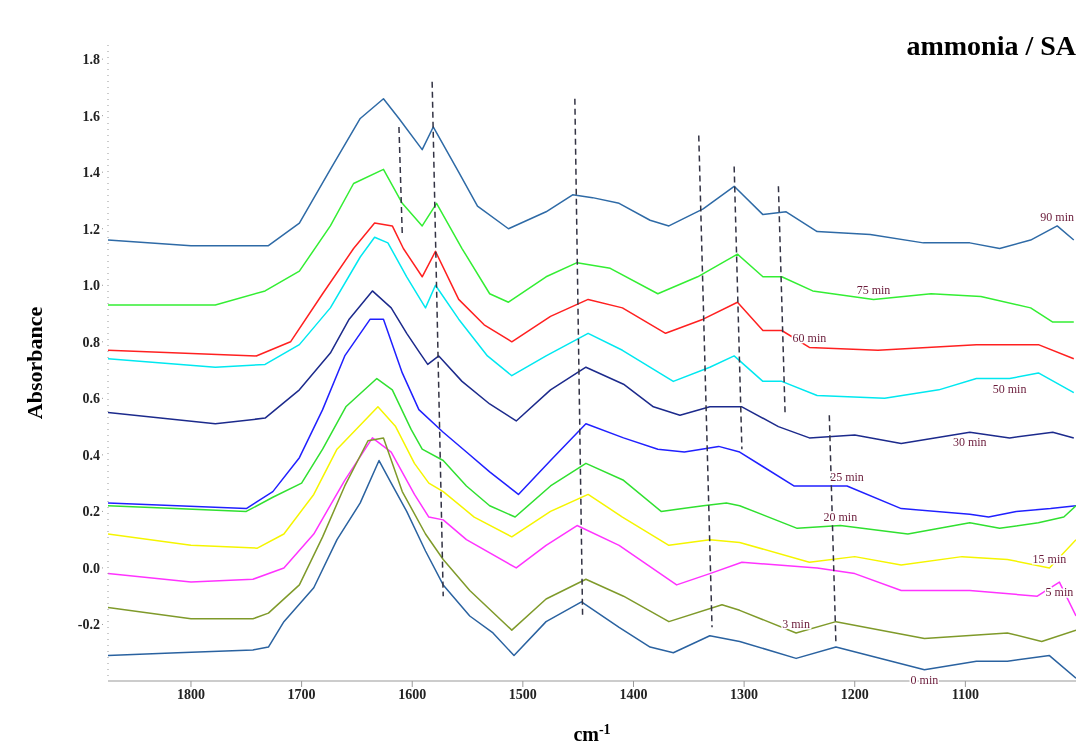 Image resolution: width=1076 pixels, height=753 pixels. Describe the element at coordinates (91, 342) in the screenshot. I see `y-tick-label: 0.8` at that location.